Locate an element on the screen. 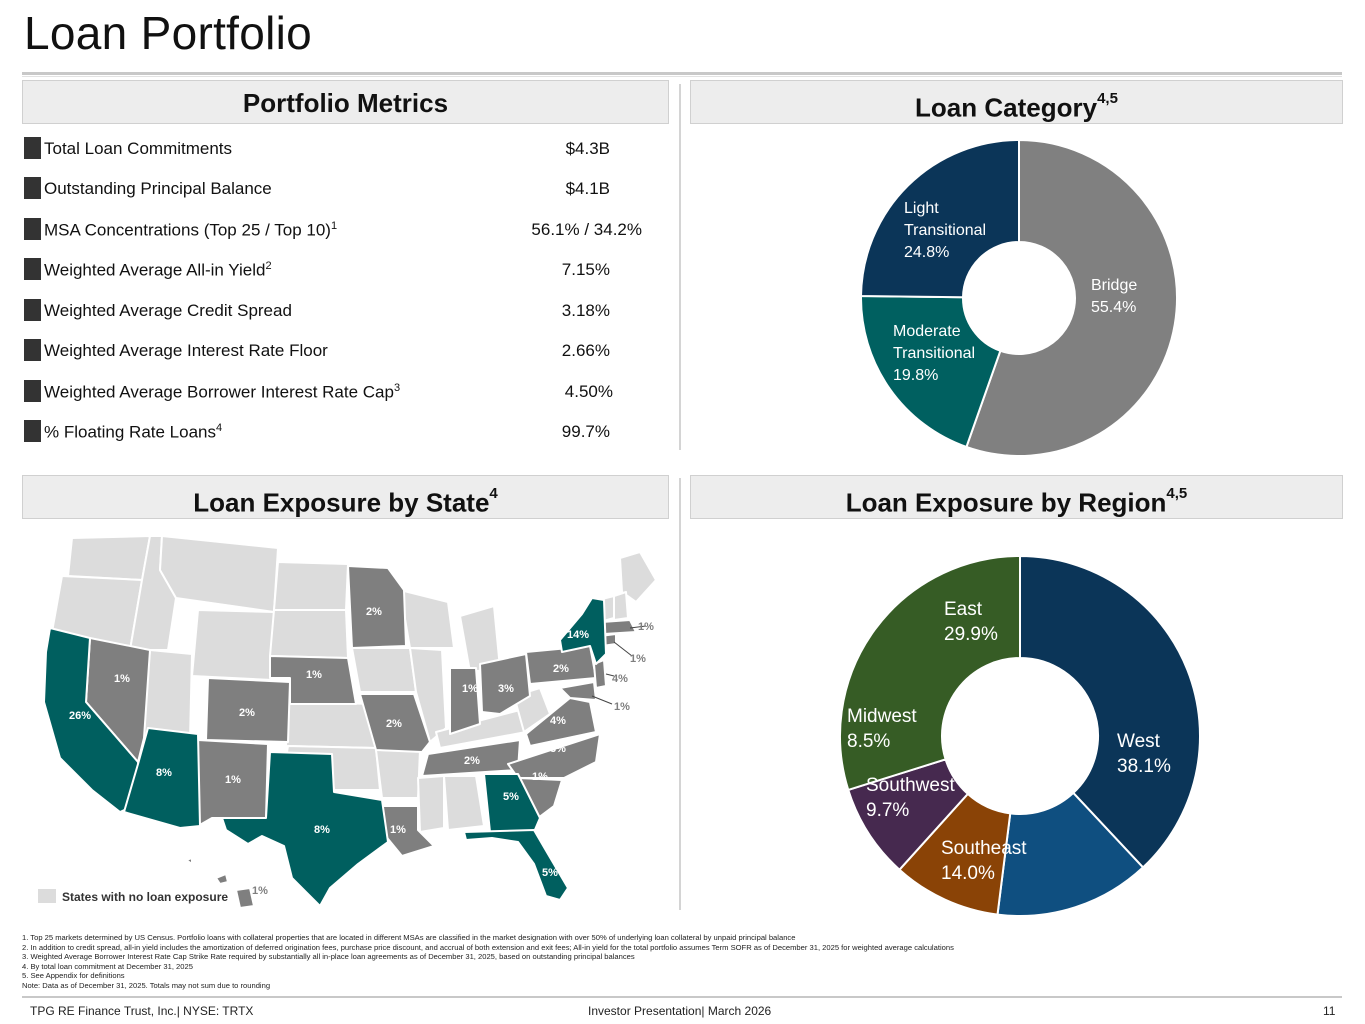 This screenshot has width=1365, height=1024. metric-label: Weighted Average Interest Rate Floor is located at coordinates (186, 351).